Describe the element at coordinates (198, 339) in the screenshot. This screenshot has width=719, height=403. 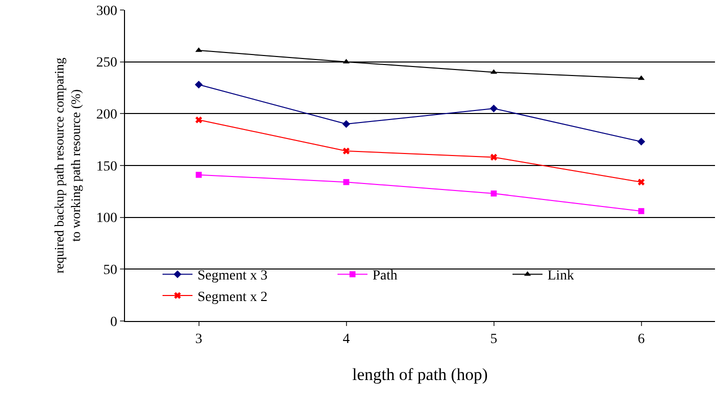
I see `x-tick-label: 3` at that location.